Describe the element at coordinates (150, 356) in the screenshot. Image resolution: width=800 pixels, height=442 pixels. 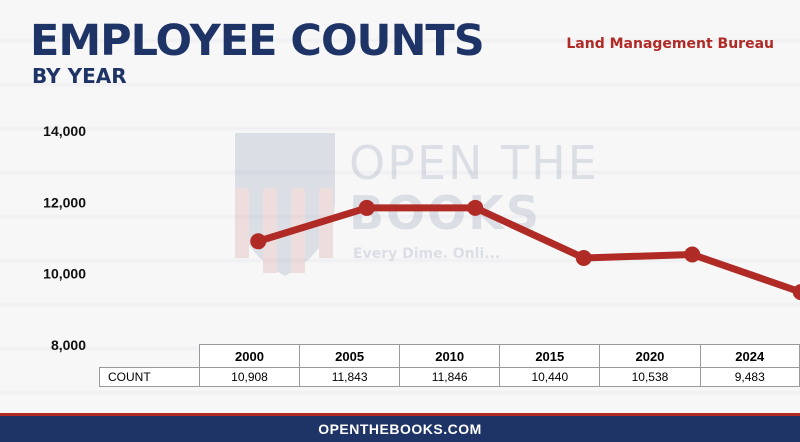
I see `table-corner` at that location.